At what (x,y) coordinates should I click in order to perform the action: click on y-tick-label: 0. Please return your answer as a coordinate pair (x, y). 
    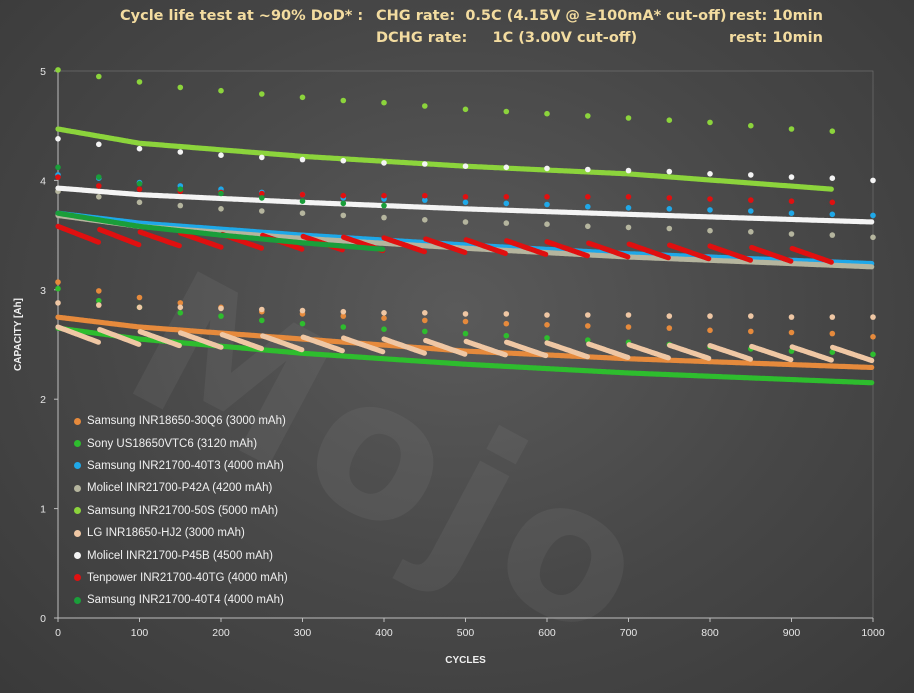
    Looking at the image, I should click on (43, 619).